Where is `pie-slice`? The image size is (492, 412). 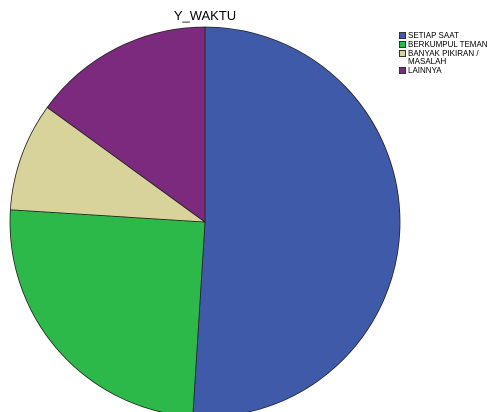
pie-slice is located at coordinates (108, 164).